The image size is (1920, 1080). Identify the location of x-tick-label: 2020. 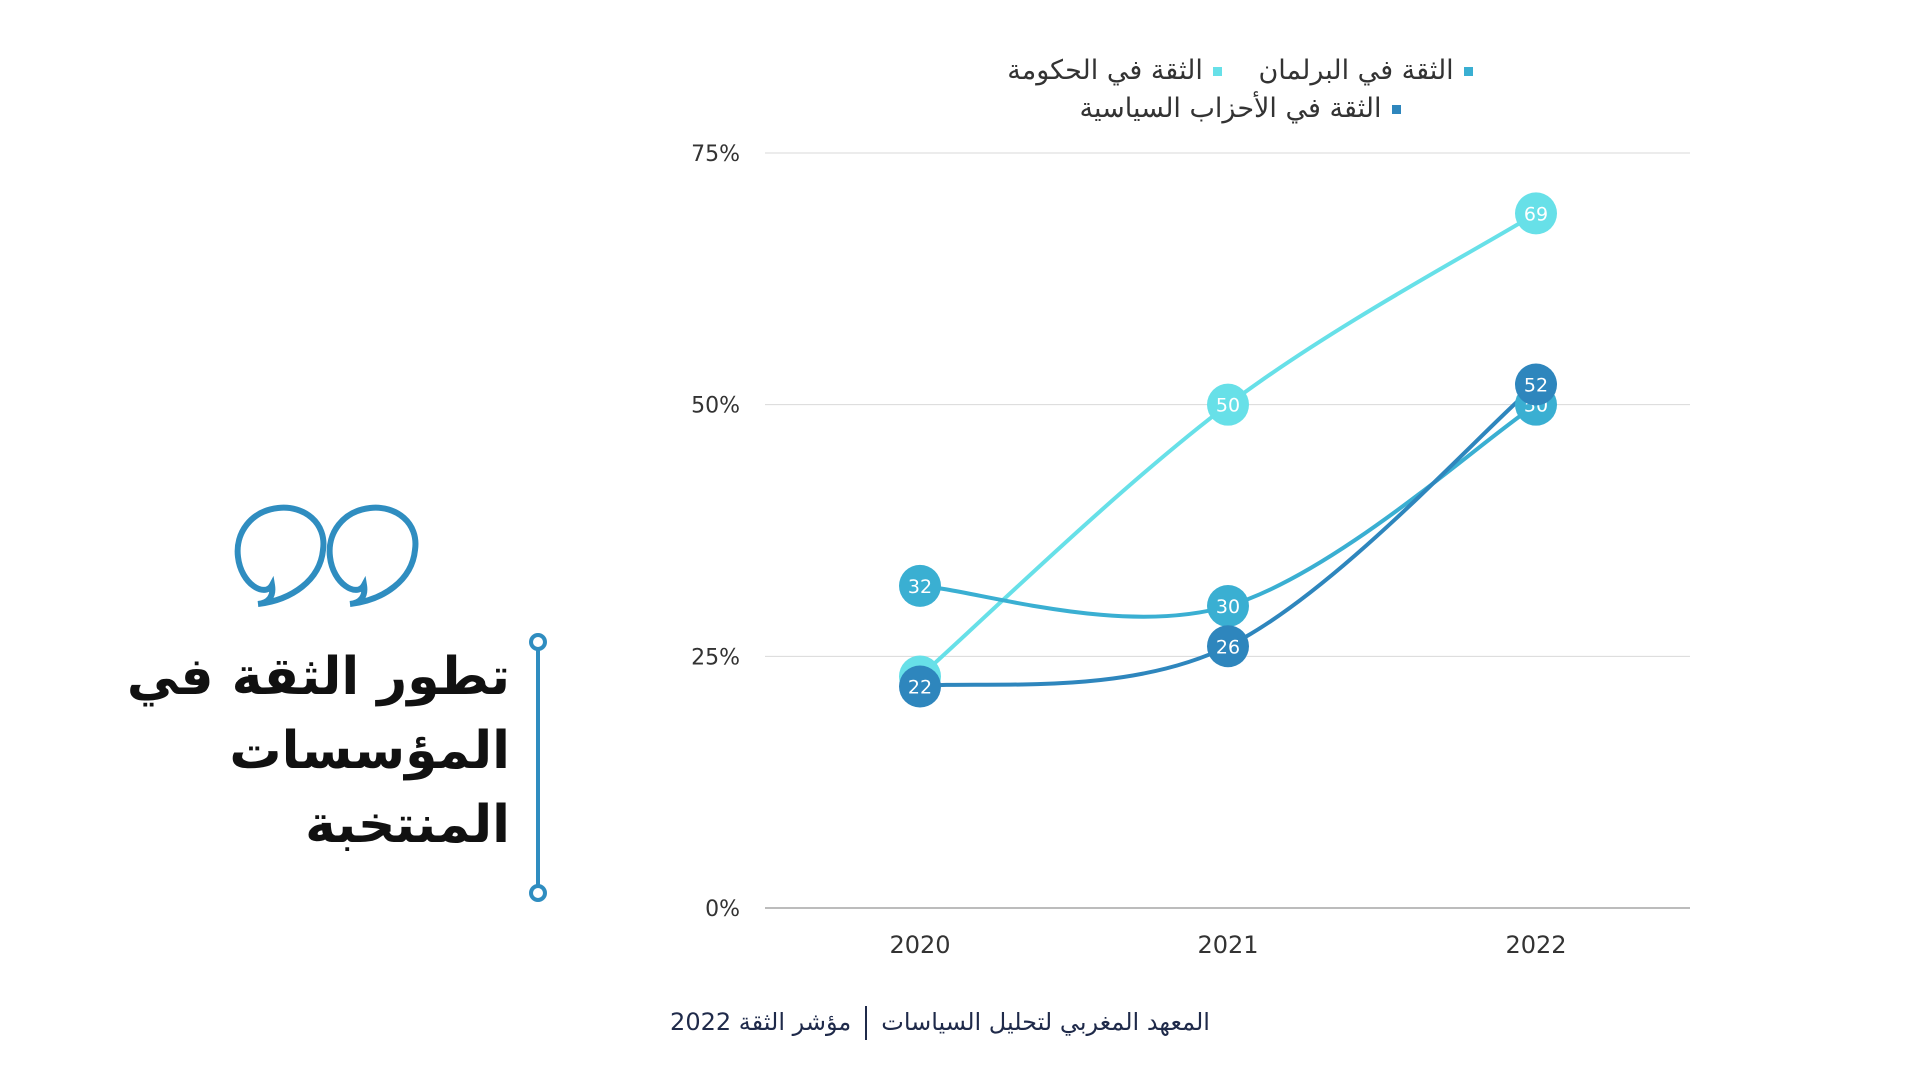
(919, 945).